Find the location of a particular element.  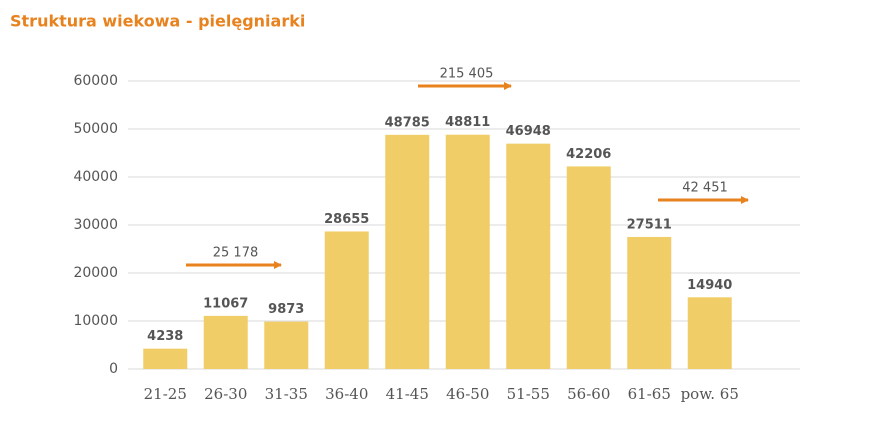

y-tick-label: 30000 is located at coordinates (95, 225).